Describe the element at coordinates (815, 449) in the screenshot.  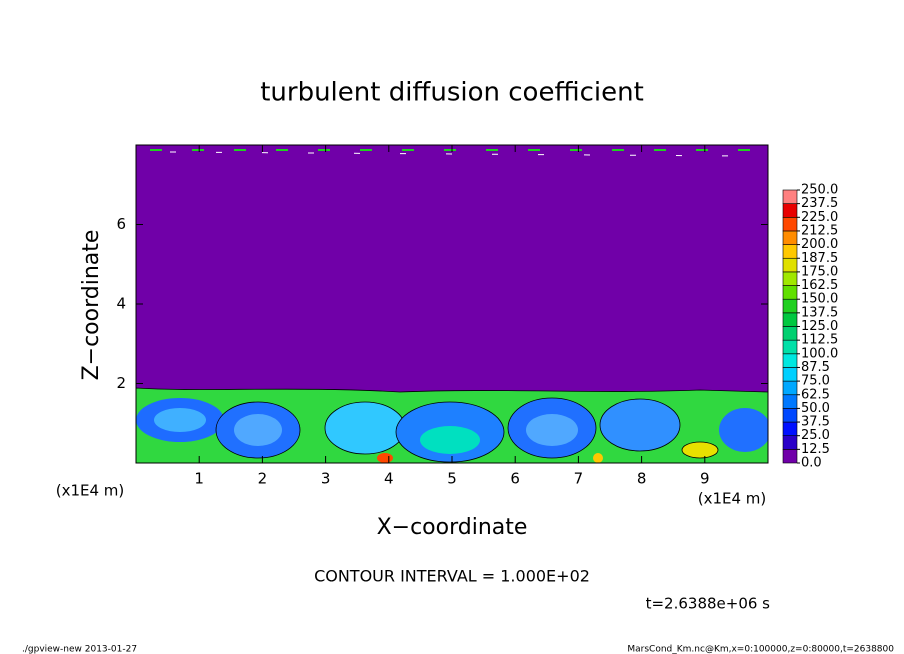
I see `colorbar-label: 12.5` at that location.